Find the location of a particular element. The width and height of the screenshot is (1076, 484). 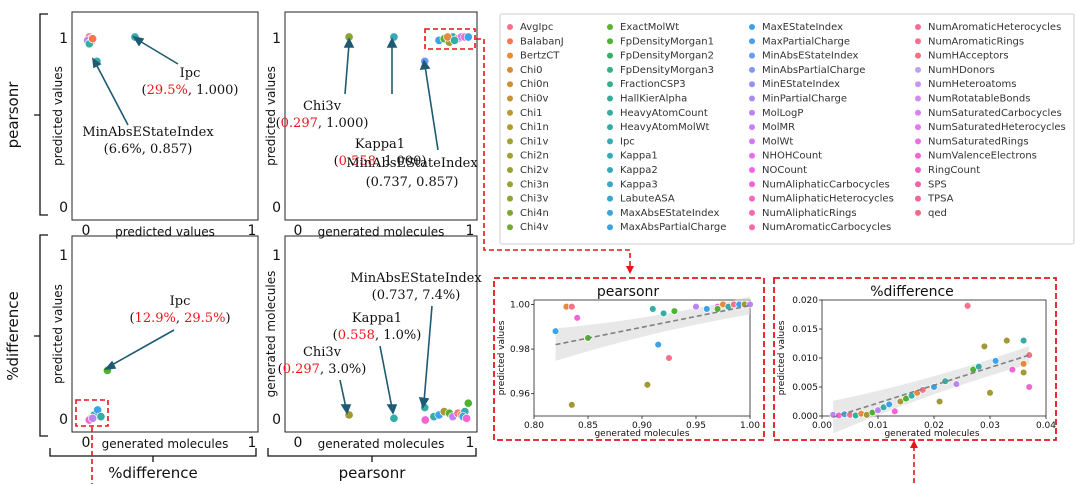

legend-item: Chi3v is located at coordinates (527, 199).